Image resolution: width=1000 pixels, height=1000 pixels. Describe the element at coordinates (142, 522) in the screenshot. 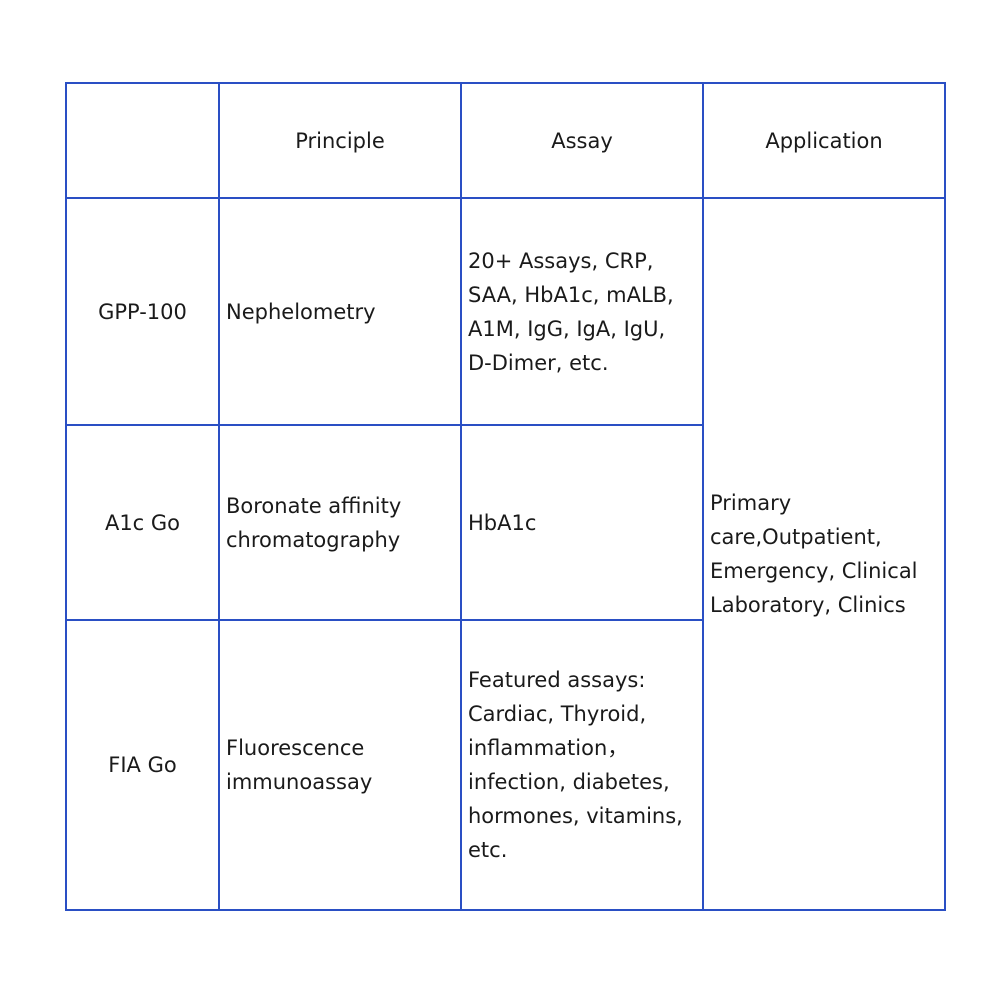

I see `product-name: A1c Go` at that location.